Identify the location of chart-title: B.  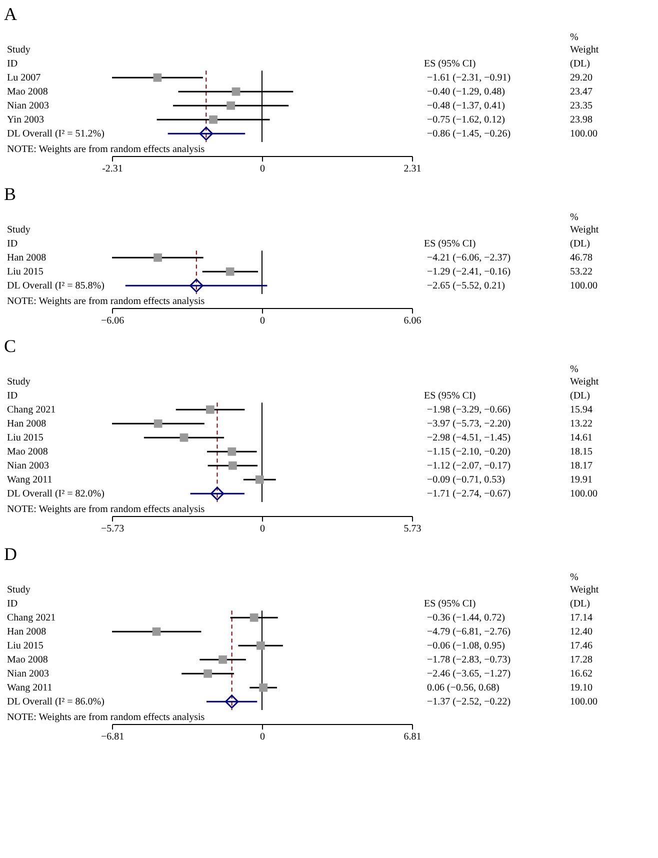
(10, 194).